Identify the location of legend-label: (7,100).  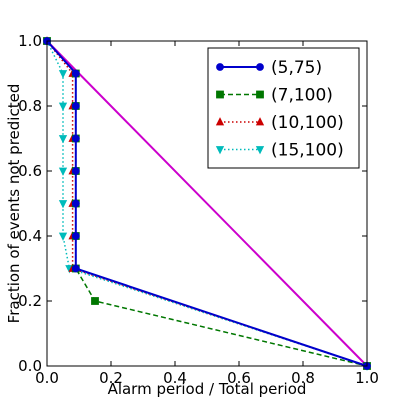
(302, 96).